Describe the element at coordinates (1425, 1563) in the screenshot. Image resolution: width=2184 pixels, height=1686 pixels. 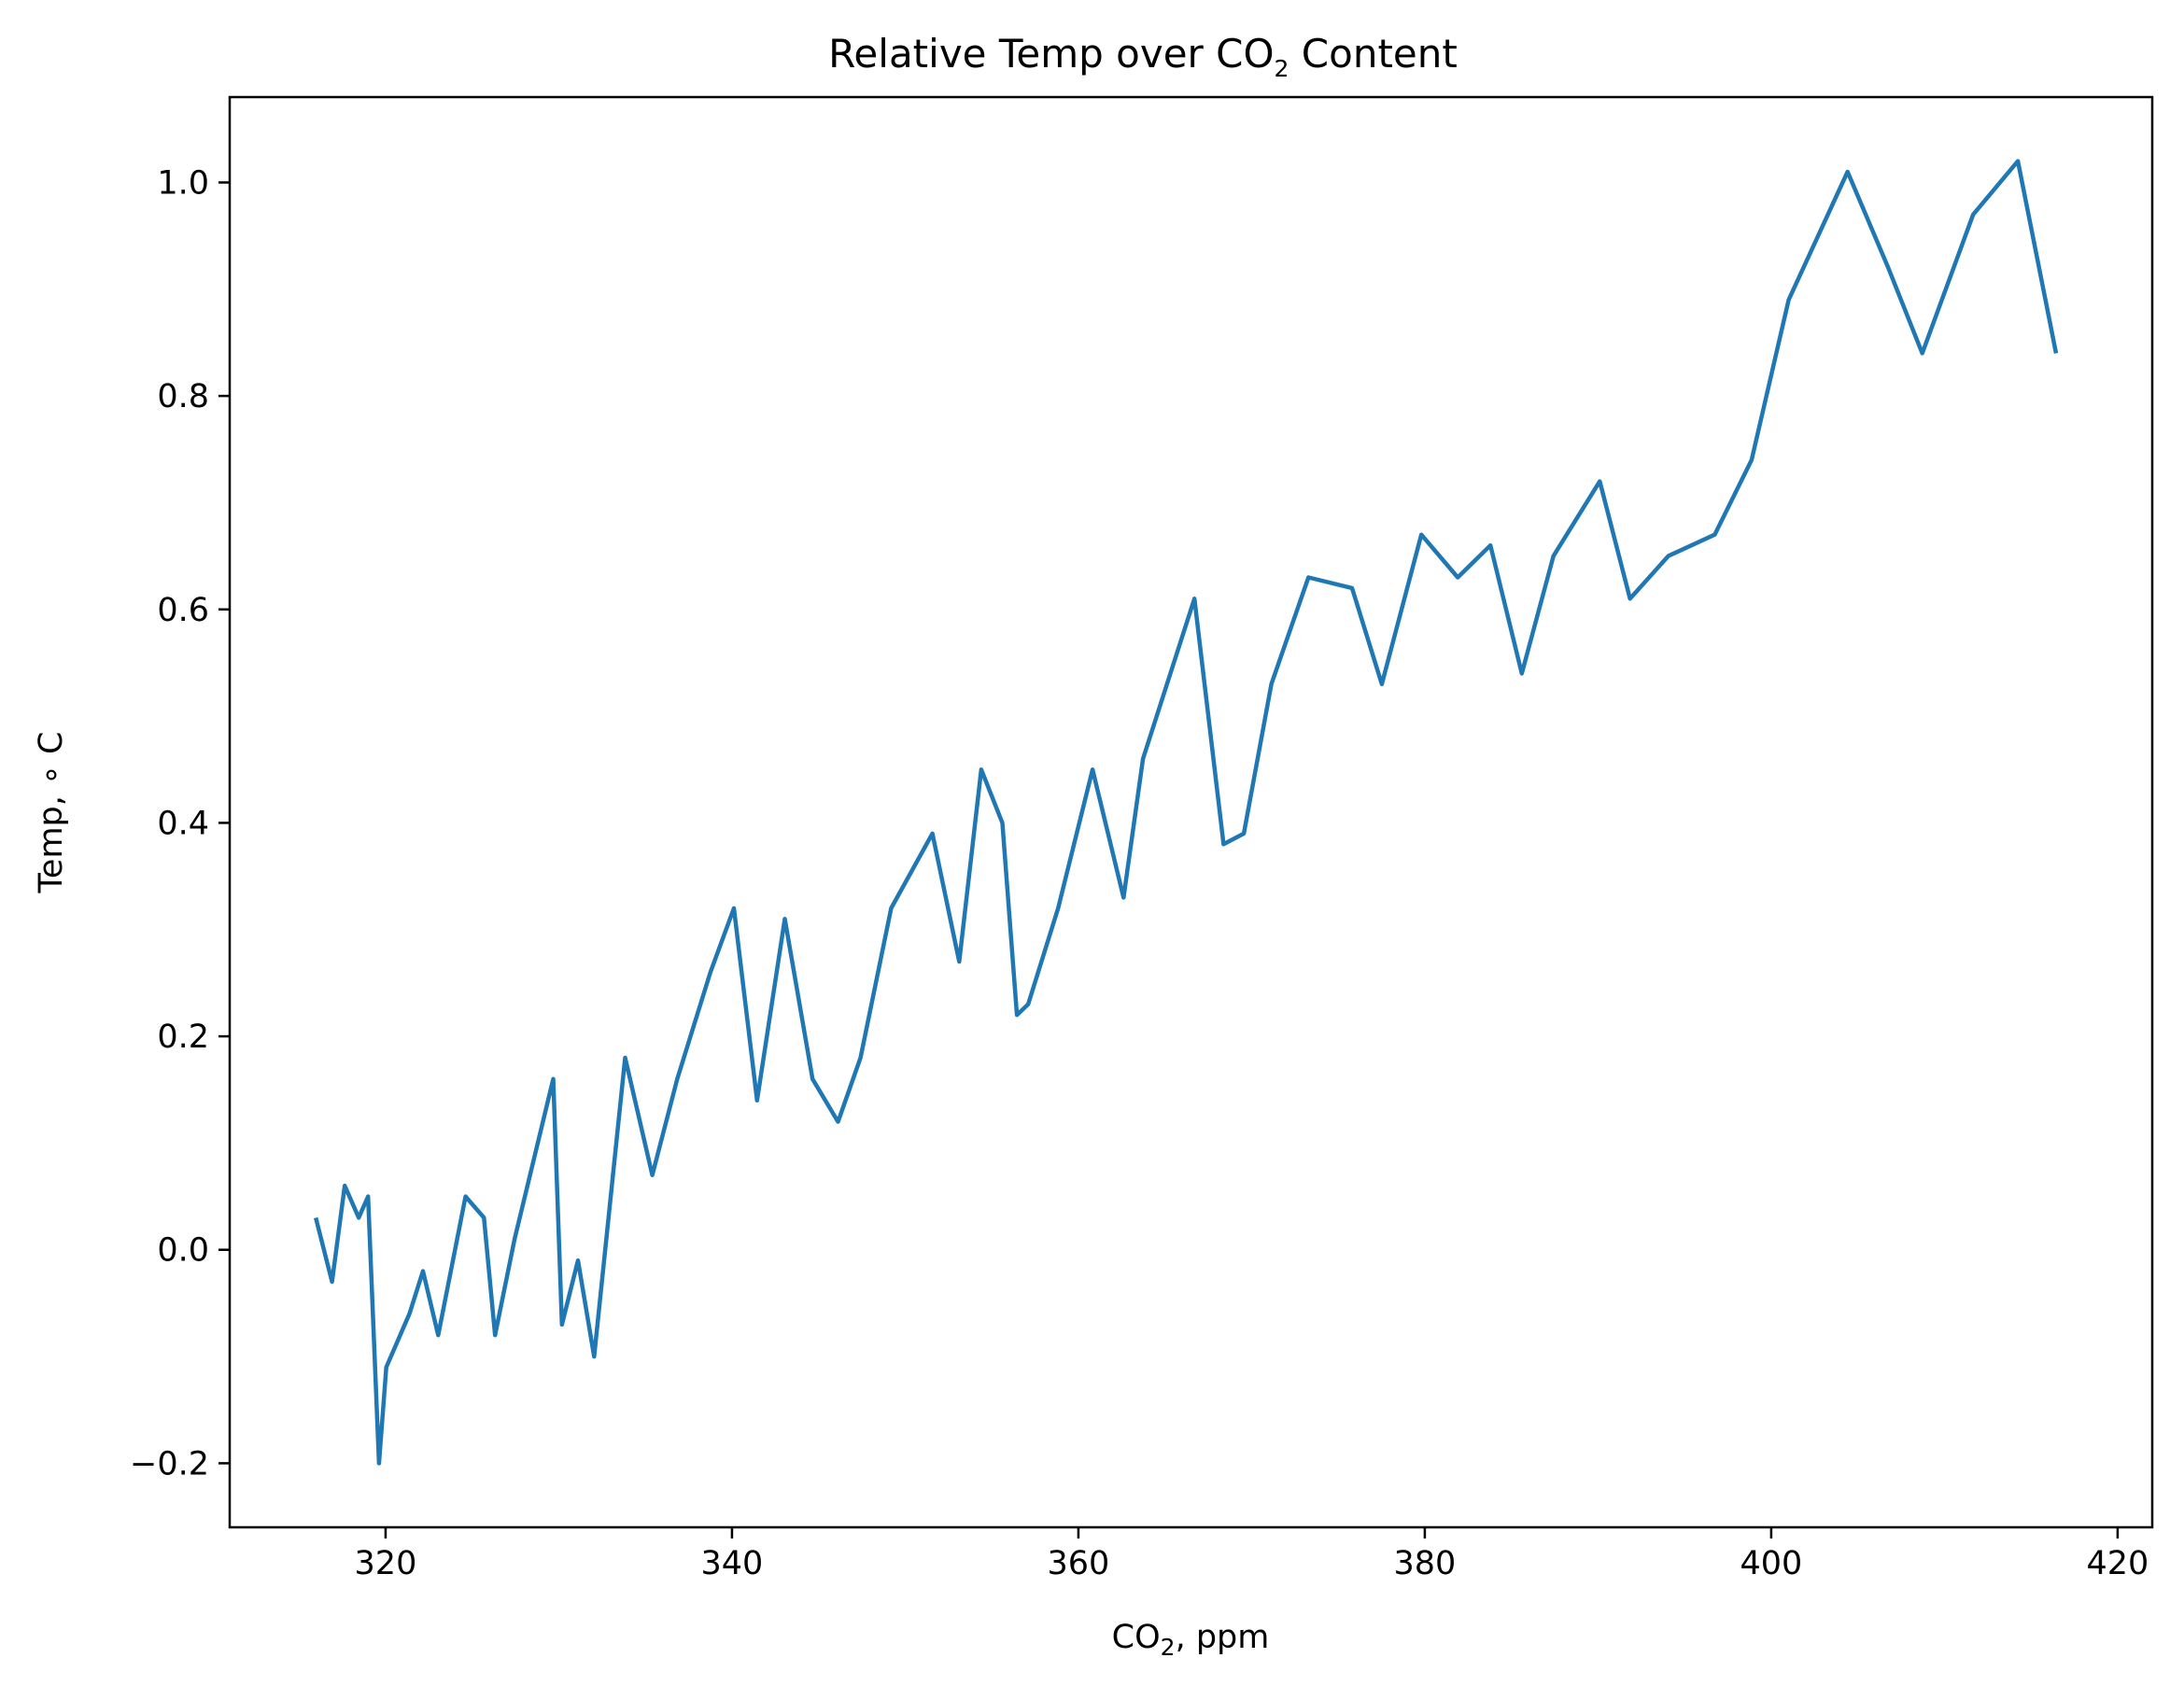
I see `x-tick-label: 380` at that location.